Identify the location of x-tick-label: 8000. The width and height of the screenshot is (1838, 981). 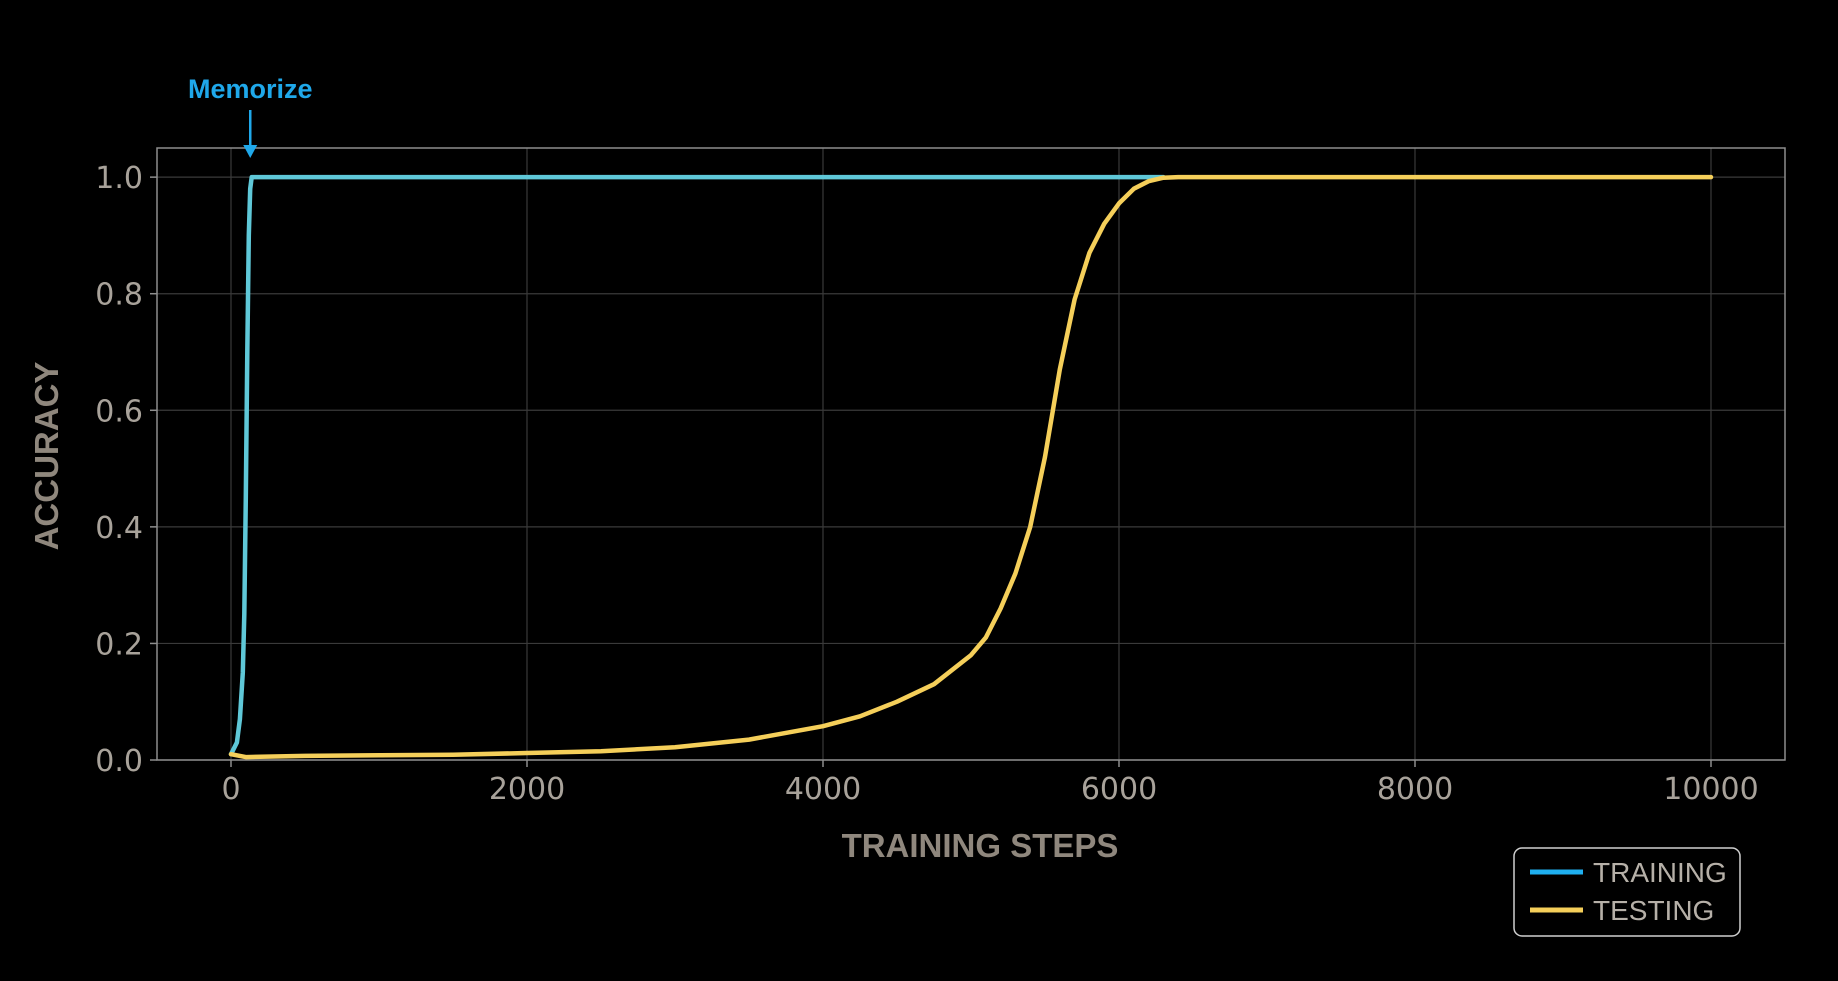
(1415, 789).